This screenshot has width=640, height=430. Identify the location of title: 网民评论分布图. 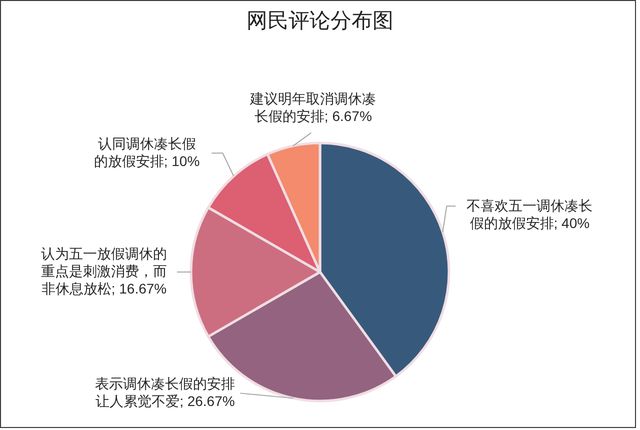
(320, 21).